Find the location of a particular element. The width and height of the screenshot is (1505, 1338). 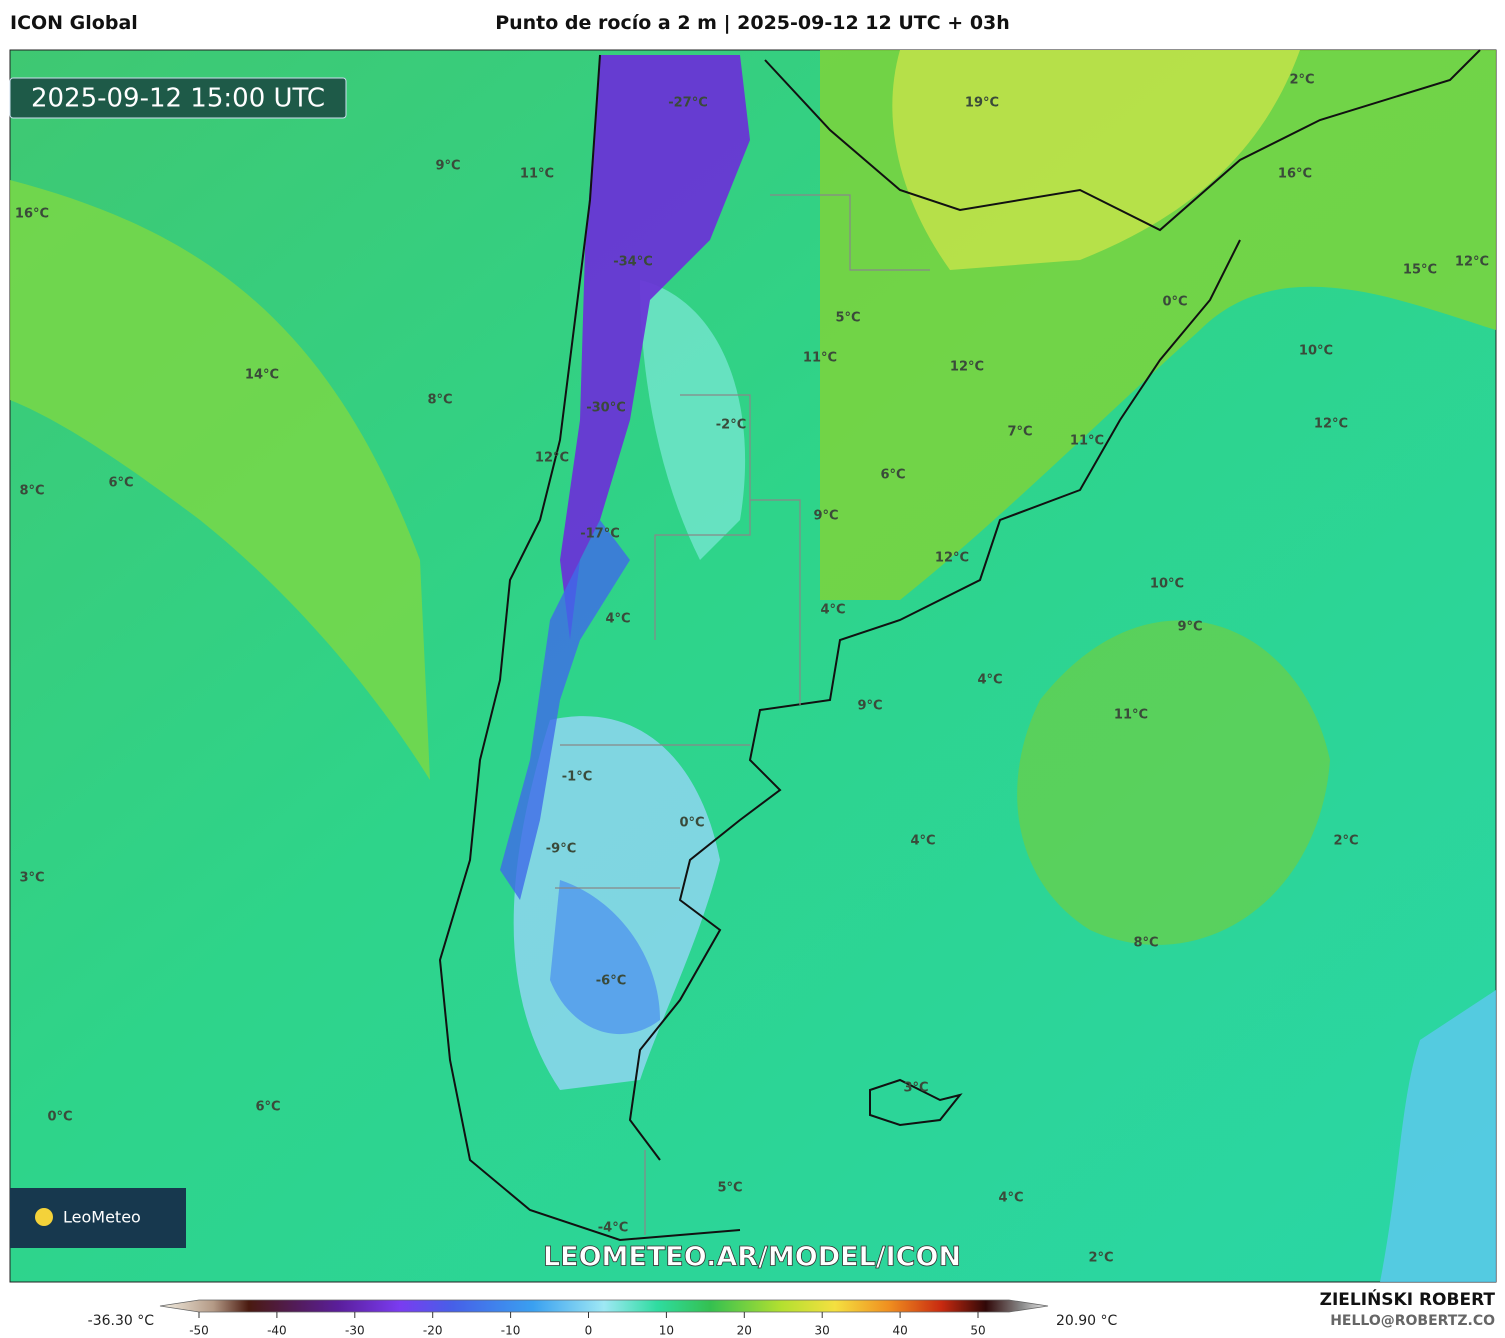

legend-tick-label: 0 is located at coordinates (589, 1331).